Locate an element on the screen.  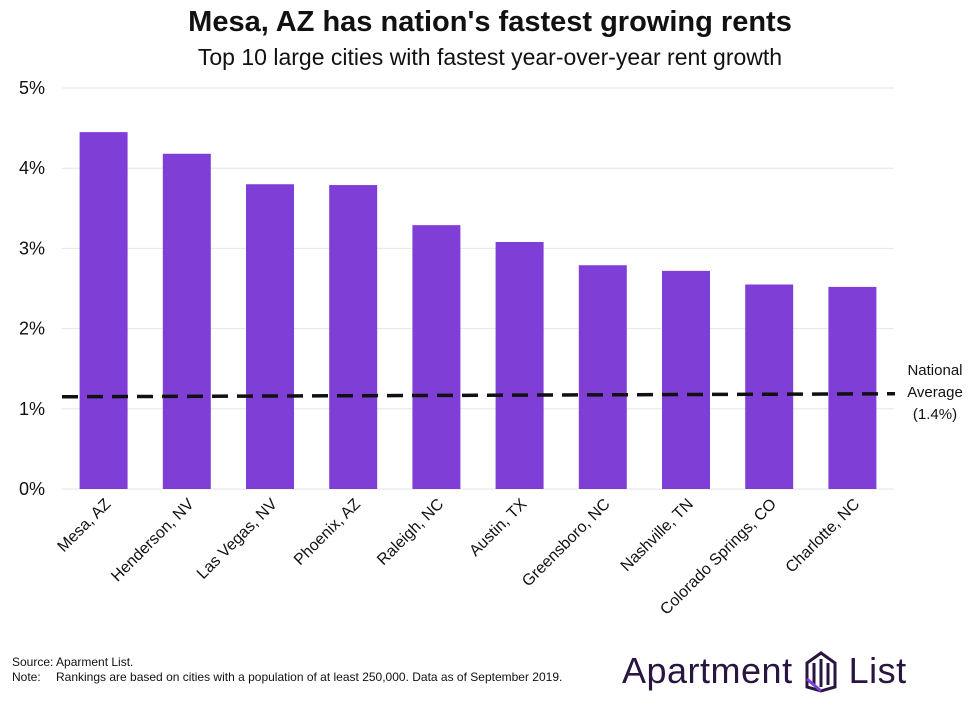
x-category-label: Charlotte, NC is located at coordinates (823, 536).